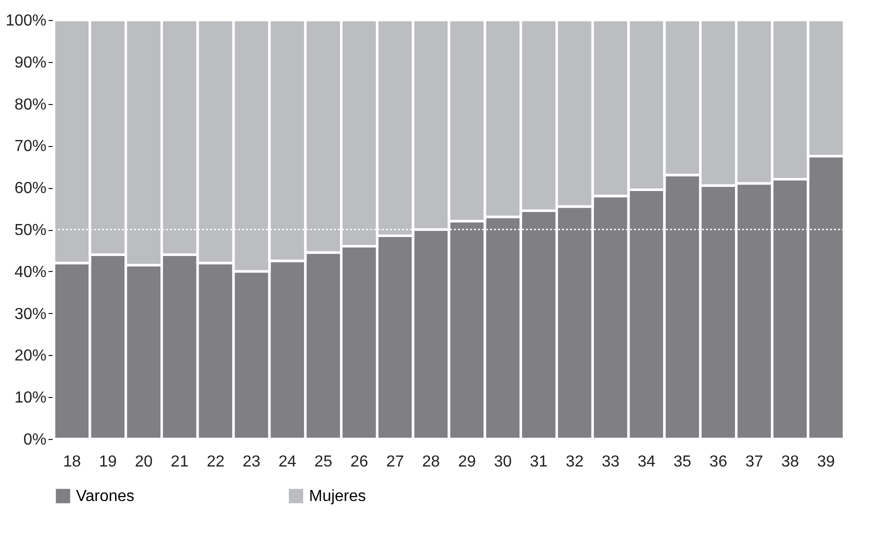  I want to click on x-tick-label: 22, so click(215, 462).